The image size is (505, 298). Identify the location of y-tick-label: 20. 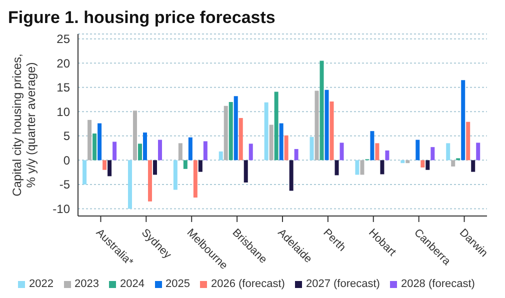
(63, 63).